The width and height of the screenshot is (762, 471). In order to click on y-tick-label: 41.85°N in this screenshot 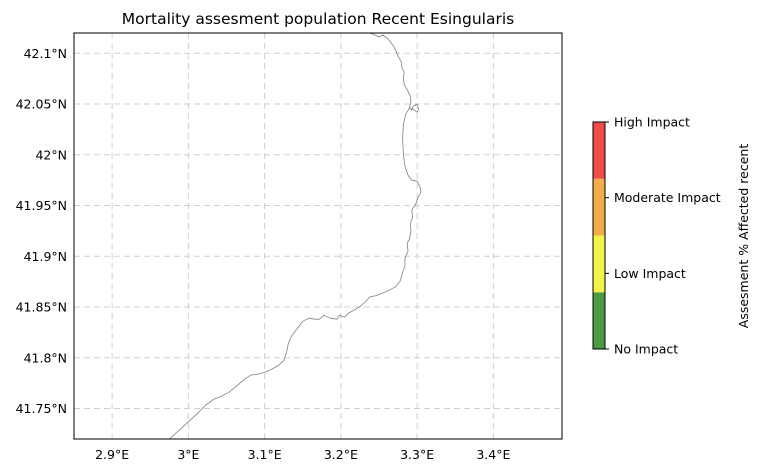, I will do `click(41, 307)`.